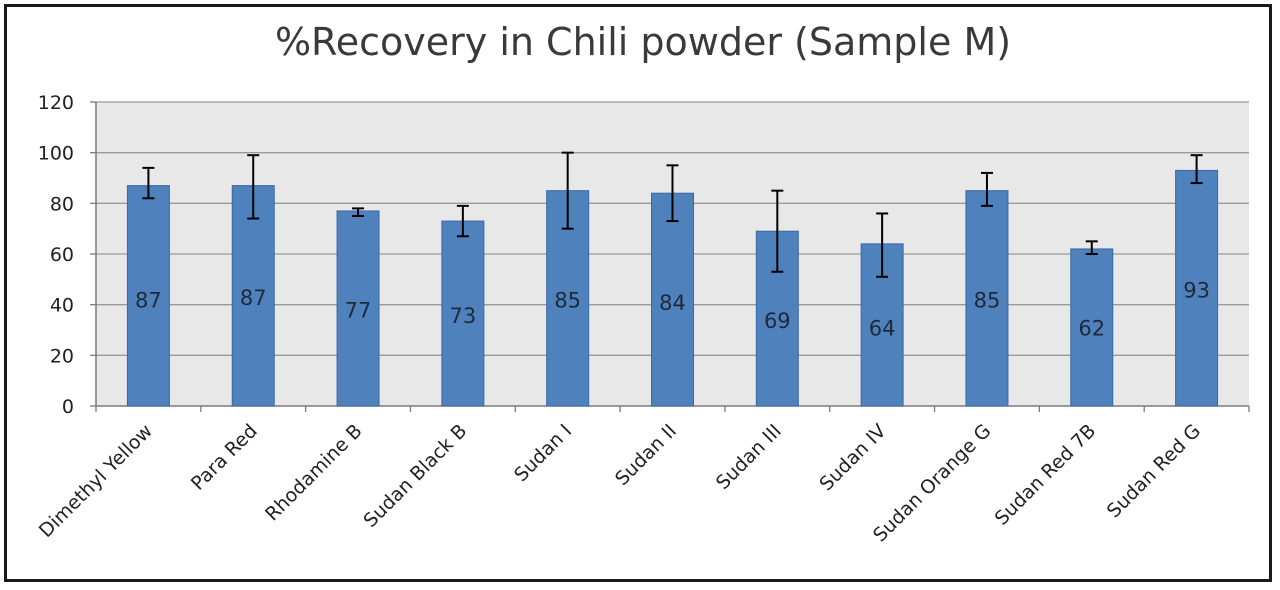 This screenshot has width=1280, height=590. I want to click on category-label: Sudan Red 7B, so click(1046, 475).